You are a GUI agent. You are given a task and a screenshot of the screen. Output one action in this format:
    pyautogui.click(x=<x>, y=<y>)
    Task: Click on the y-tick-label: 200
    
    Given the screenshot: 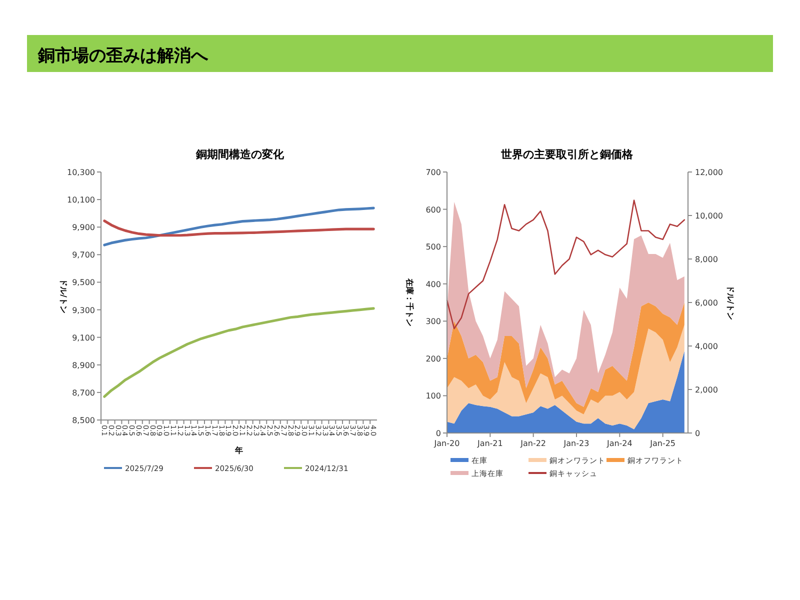 What is the action you would take?
    pyautogui.click(x=433, y=359)
    